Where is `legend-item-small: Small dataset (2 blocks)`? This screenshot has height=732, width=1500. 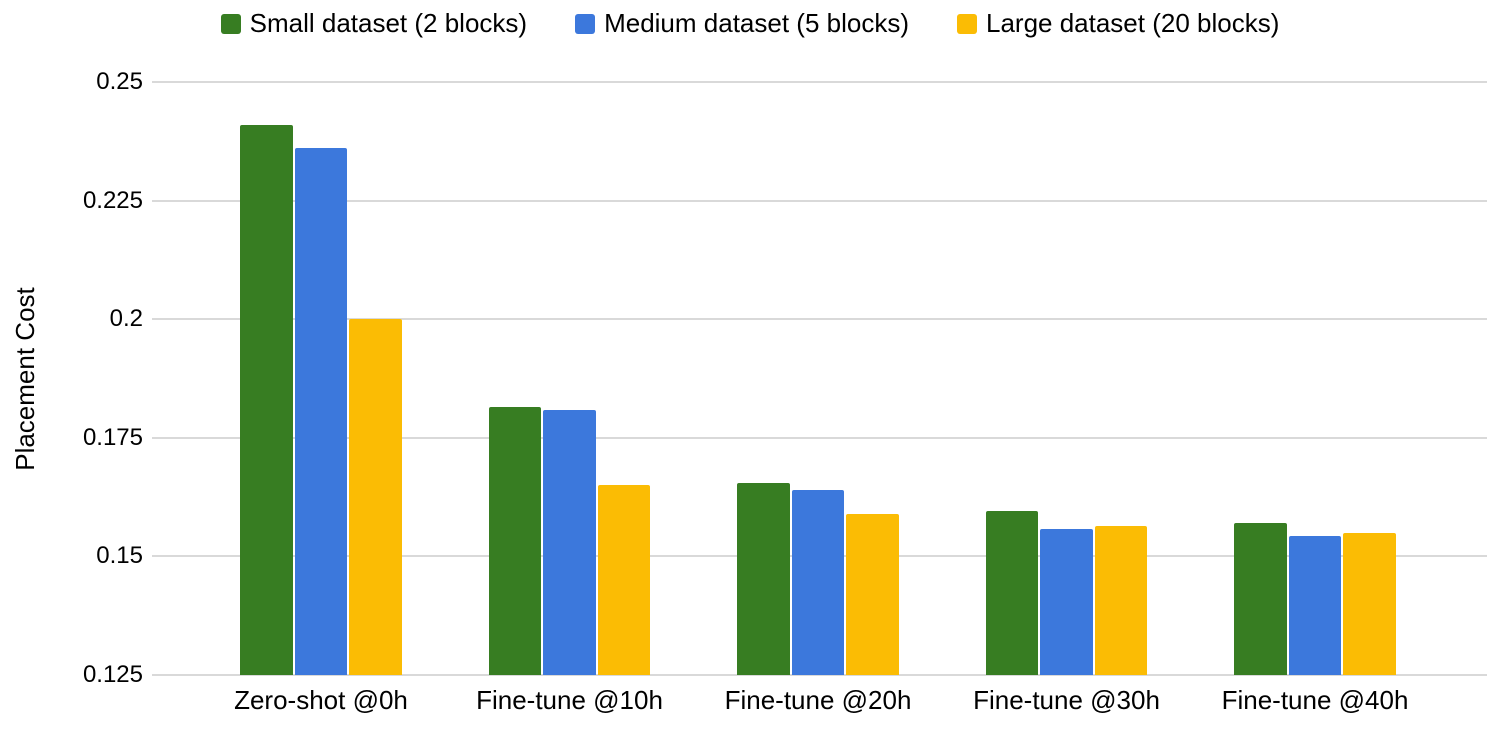
legend-item-small: Small dataset (2 blocks) is located at coordinates (374, 23).